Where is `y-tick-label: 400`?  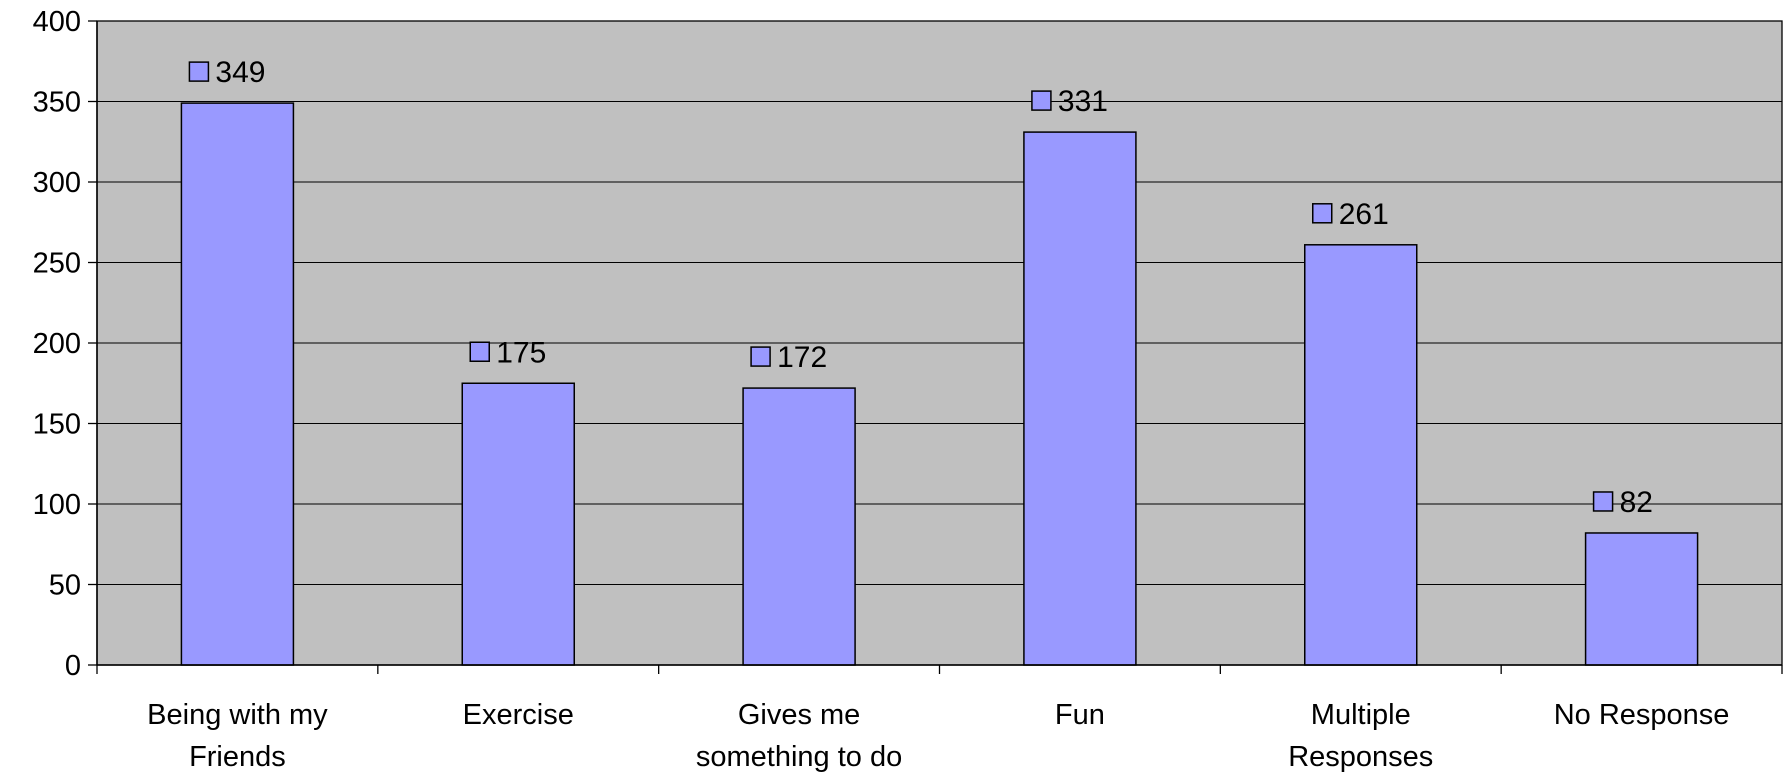
y-tick-label: 400 is located at coordinates (57, 22).